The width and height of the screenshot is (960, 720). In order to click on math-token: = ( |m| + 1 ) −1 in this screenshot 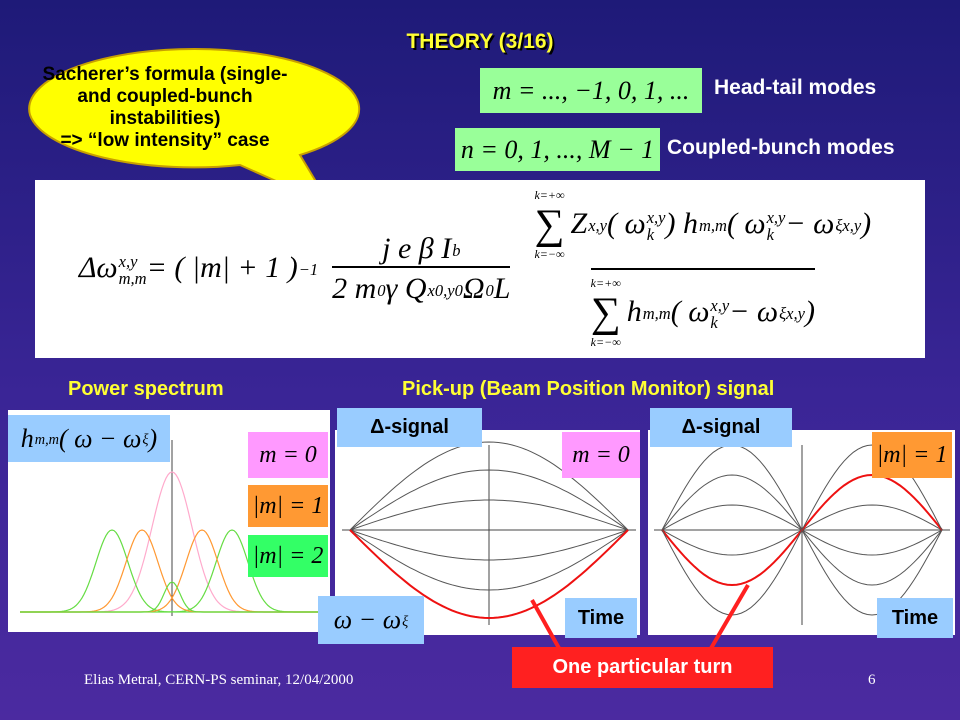, I will do `click(233, 268)`.